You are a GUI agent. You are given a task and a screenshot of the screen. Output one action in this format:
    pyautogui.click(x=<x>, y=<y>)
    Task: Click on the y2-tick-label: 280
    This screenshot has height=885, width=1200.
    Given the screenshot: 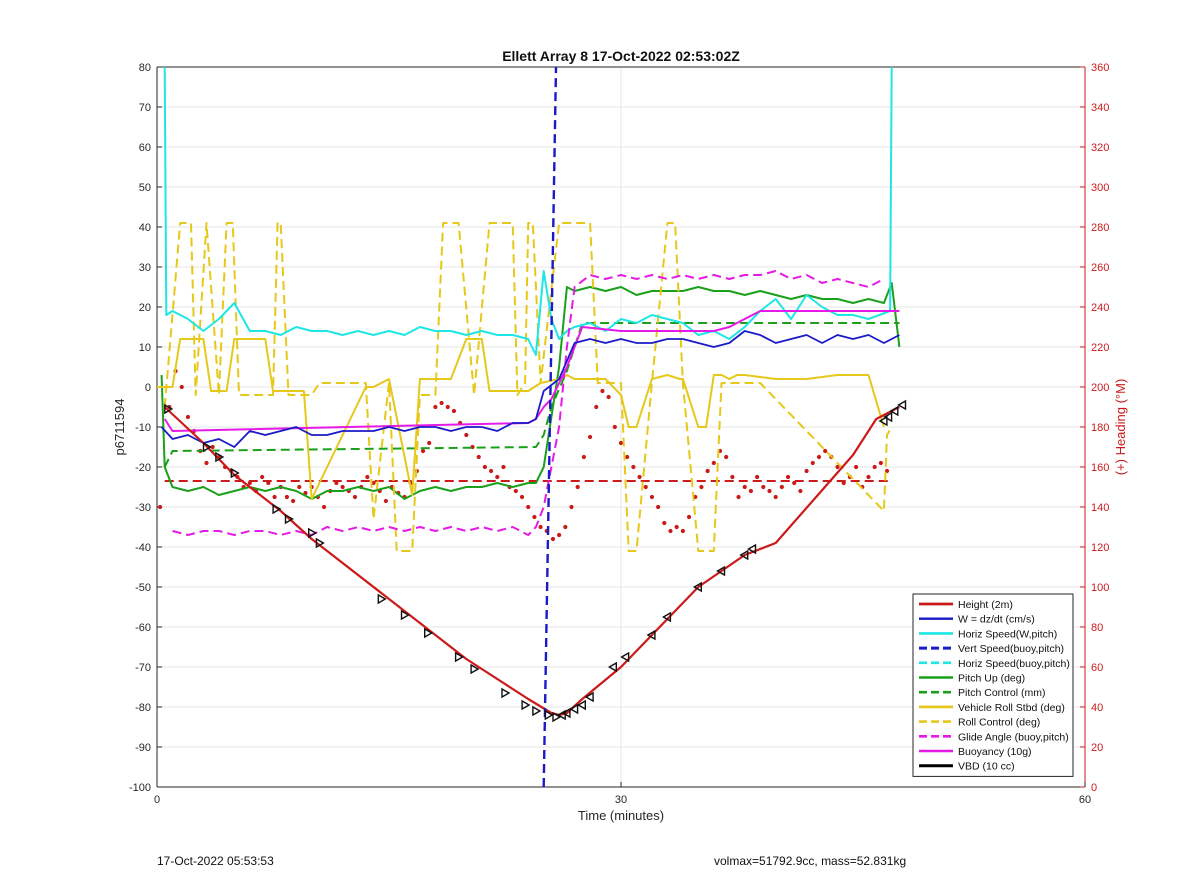 What is the action you would take?
    pyautogui.click(x=1100, y=228)
    